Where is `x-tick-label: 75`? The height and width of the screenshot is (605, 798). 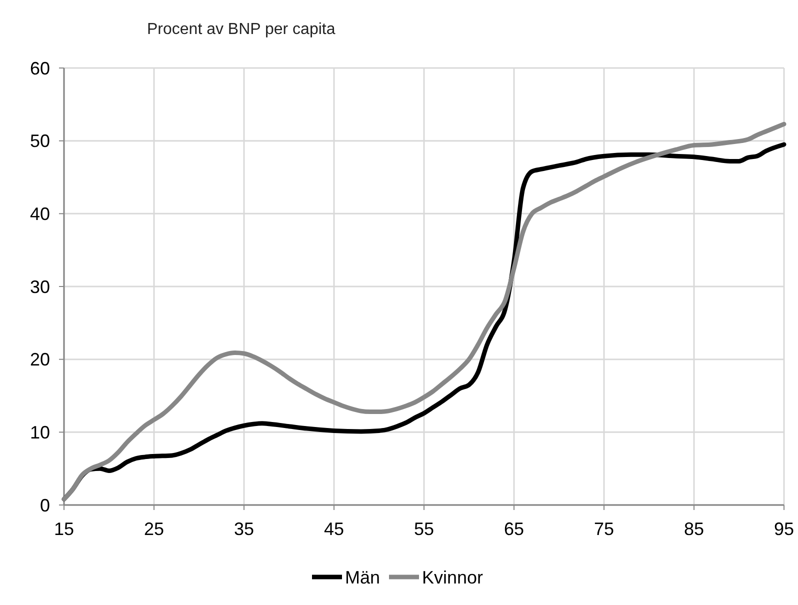
x-tick-label: 75 is located at coordinates (604, 529).